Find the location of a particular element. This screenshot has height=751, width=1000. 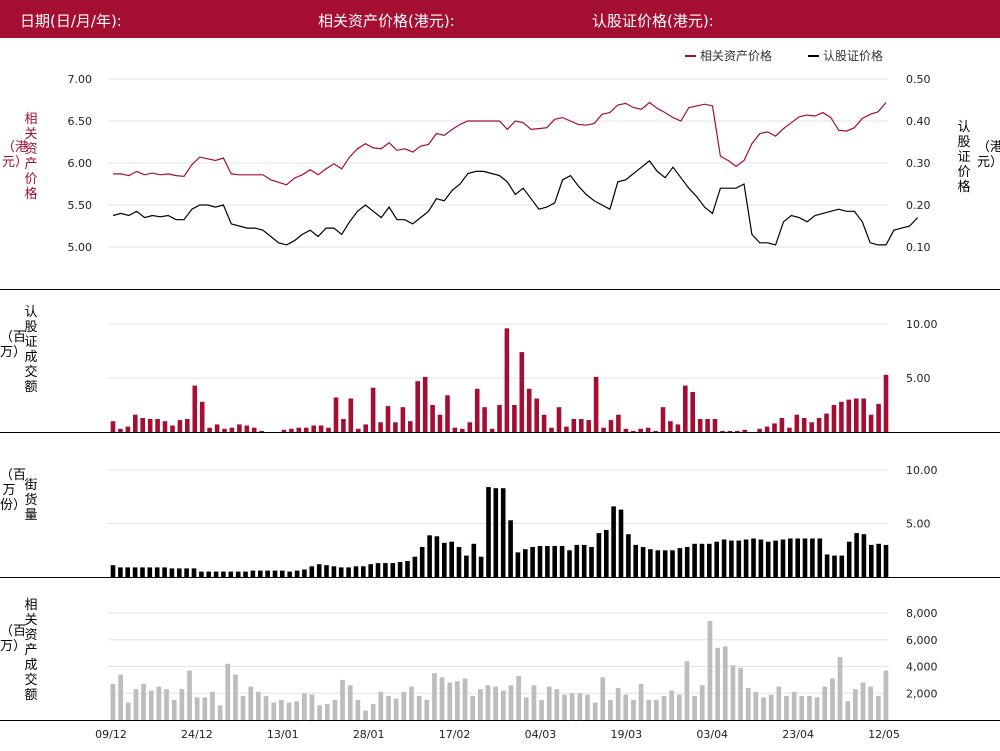

x-tick-label: 17/02 is located at coordinates (455, 734).